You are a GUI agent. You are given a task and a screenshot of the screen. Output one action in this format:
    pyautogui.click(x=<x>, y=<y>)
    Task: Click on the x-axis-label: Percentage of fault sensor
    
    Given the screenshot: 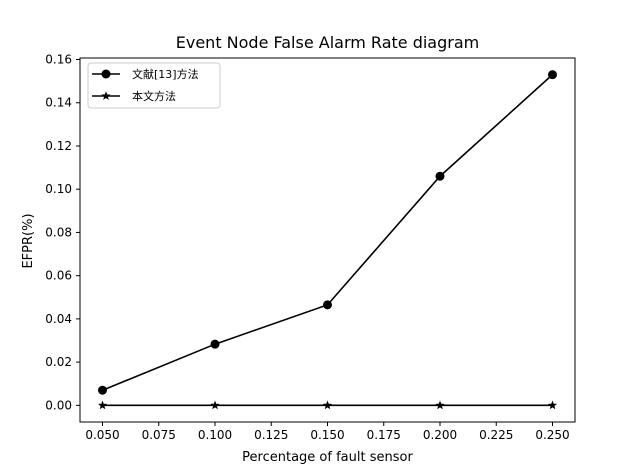 What is the action you would take?
    pyautogui.click(x=327, y=457)
    